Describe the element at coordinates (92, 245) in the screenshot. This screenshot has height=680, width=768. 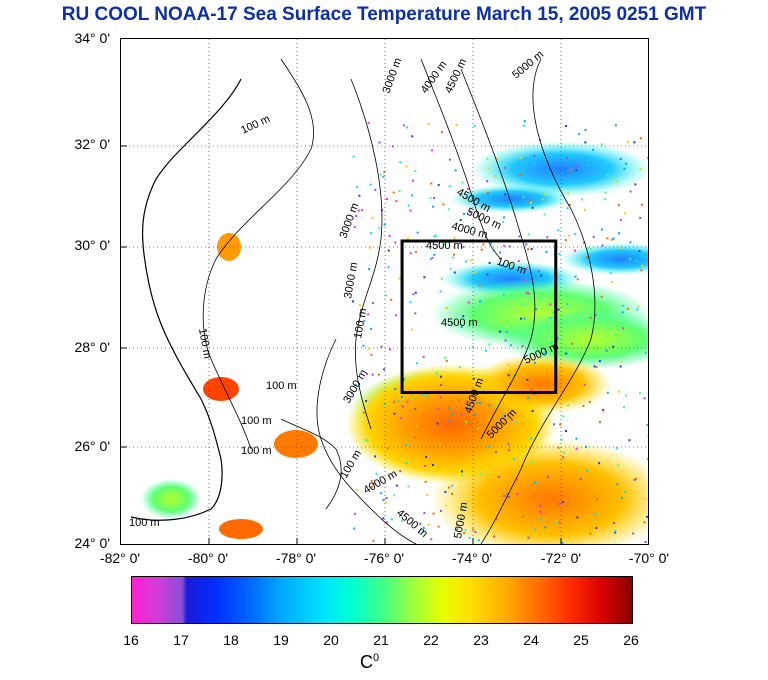
I see `lat-label-30: 30° 0'` at that location.